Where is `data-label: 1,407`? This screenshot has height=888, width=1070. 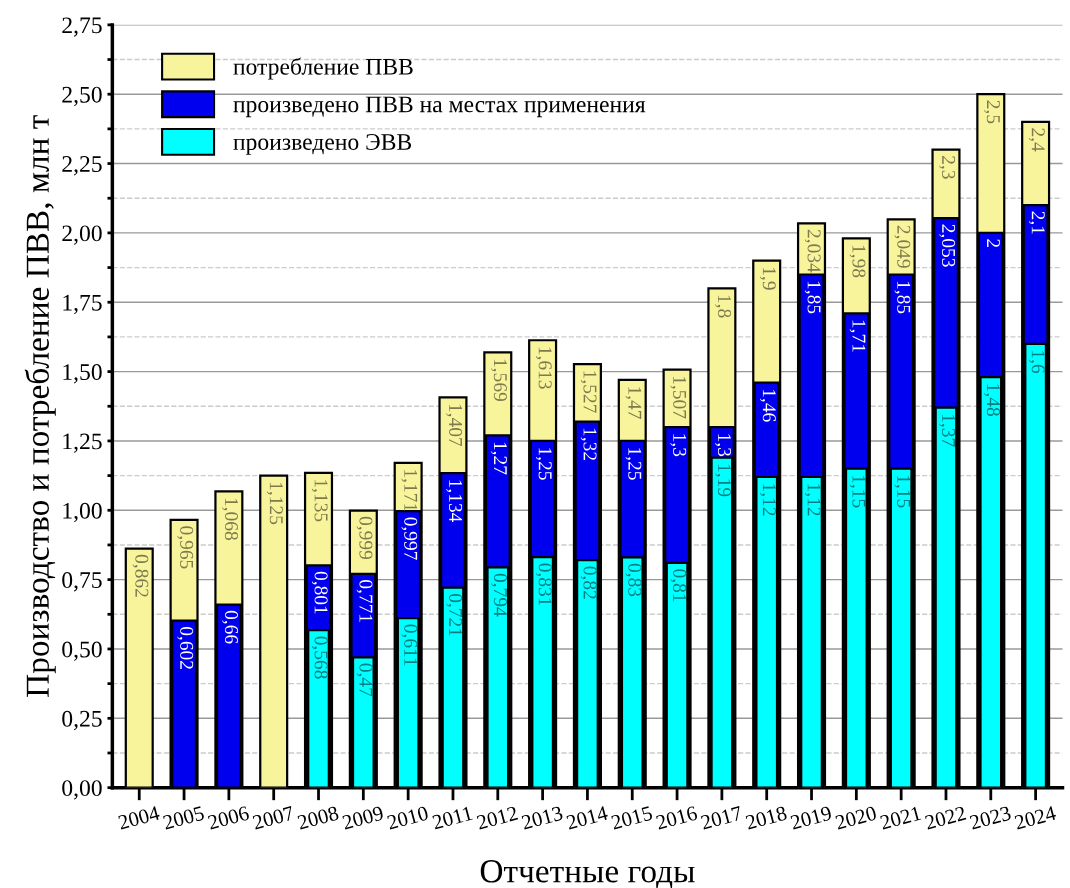
data-label: 1,407 is located at coordinates (454, 425).